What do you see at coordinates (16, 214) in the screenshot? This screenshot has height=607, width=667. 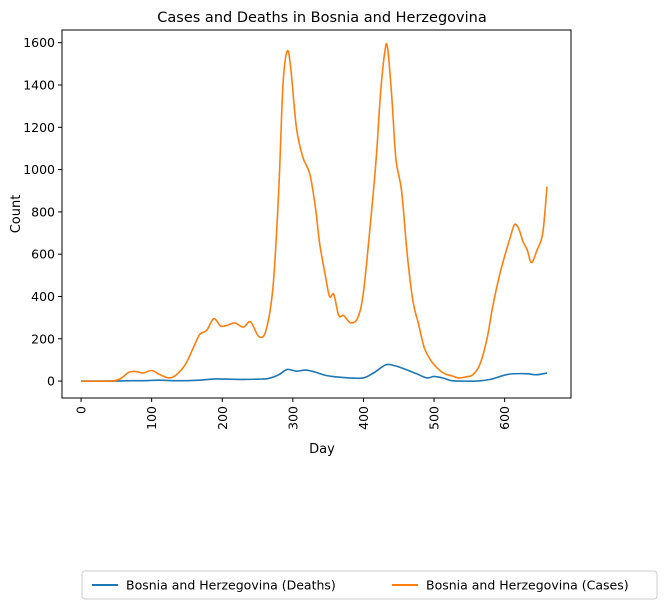 I see `y-axis-label: Count` at bounding box center [16, 214].